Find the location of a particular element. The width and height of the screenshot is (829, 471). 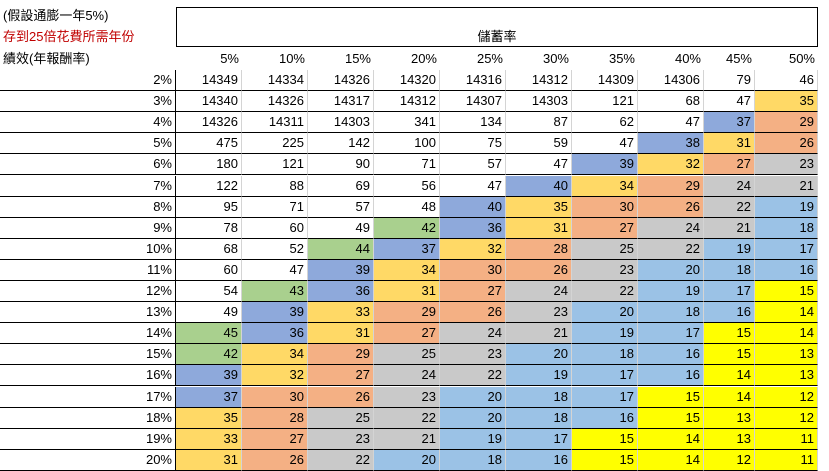

table-cell: 57 is located at coordinates (341, 207).